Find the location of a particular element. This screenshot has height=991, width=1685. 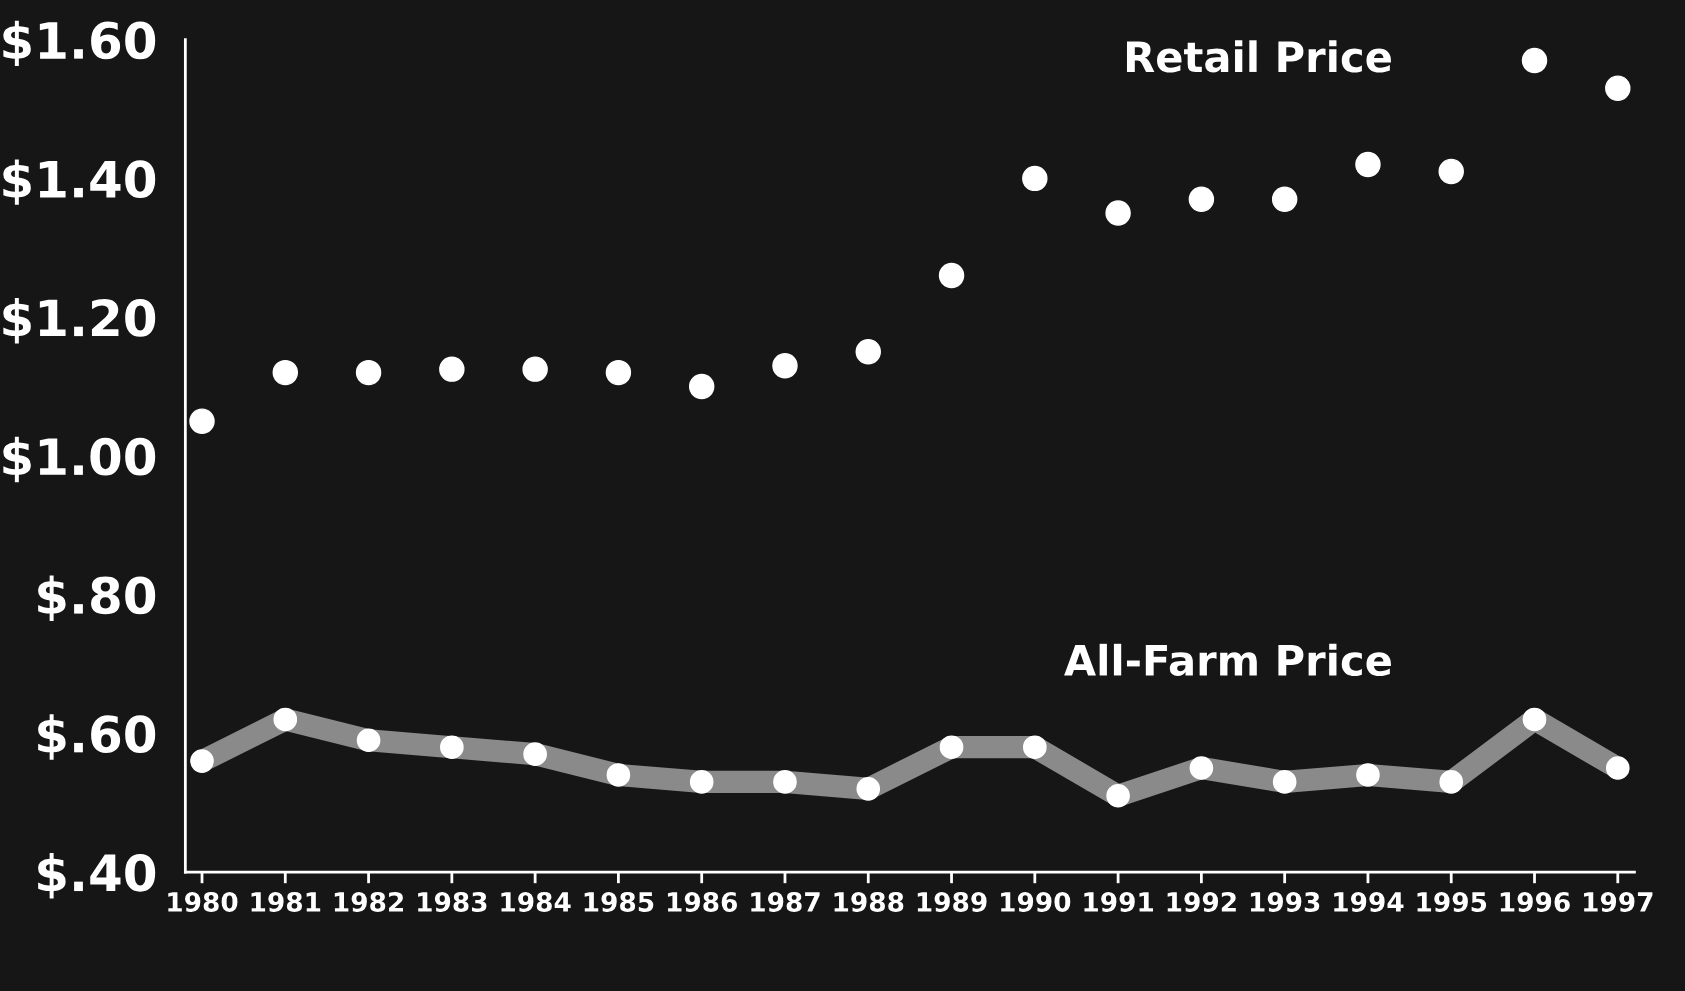

x-tick-label: 1987 is located at coordinates (785, 901).